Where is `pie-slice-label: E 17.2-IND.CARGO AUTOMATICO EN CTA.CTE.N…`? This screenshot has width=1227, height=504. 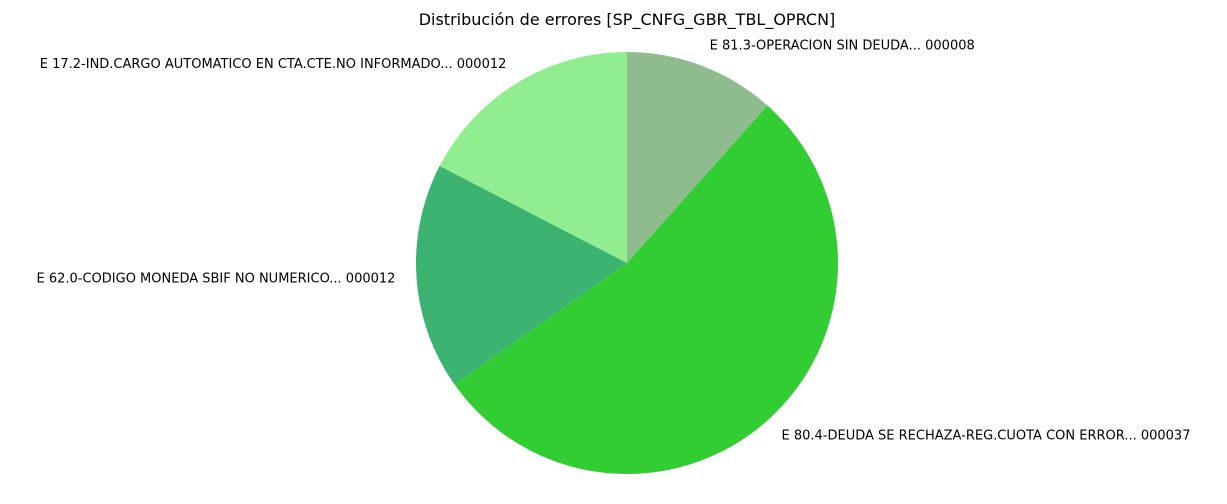 pie-slice-label: E 17.2-IND.CARGO AUTOMATICO EN CTA.CTE.N… is located at coordinates (273, 64).